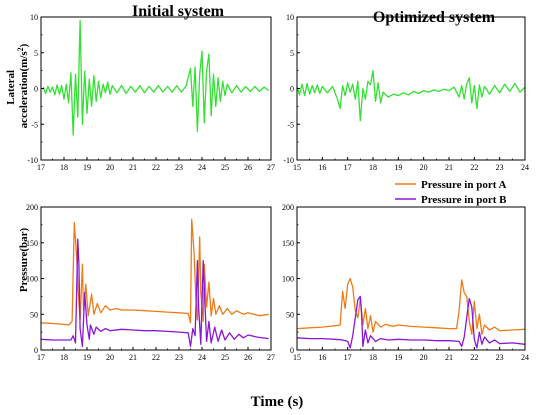 This screenshot has height=415, width=550. Describe the element at coordinates (288, 207) in the screenshot. I see `pressure-optimized-ytick-label: 200` at that location.